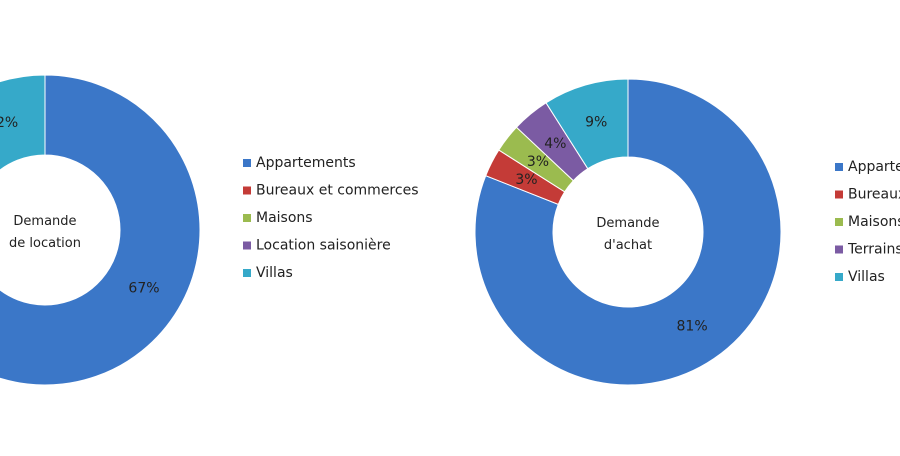 This screenshot has width=900, height=456. Describe the element at coordinates (45, 232) in the screenshot. I see `center-title: Demande de location` at that location.